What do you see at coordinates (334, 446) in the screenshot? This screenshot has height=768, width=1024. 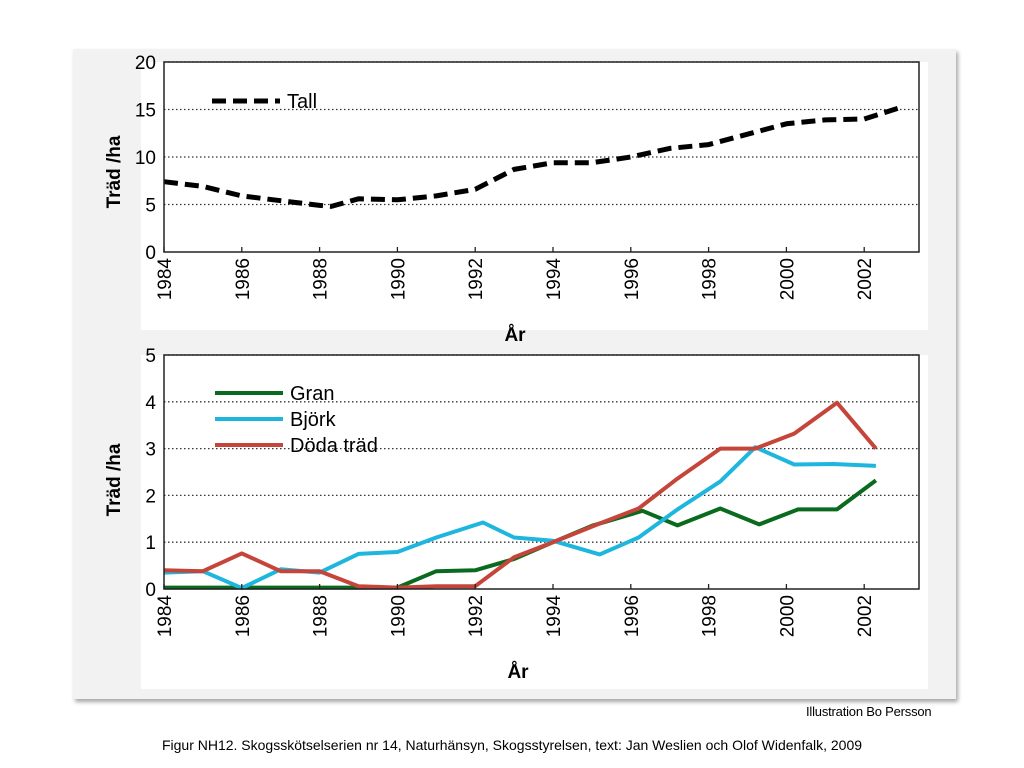 I see `legend-label-doda-trad: Döda träd` at bounding box center [334, 446].